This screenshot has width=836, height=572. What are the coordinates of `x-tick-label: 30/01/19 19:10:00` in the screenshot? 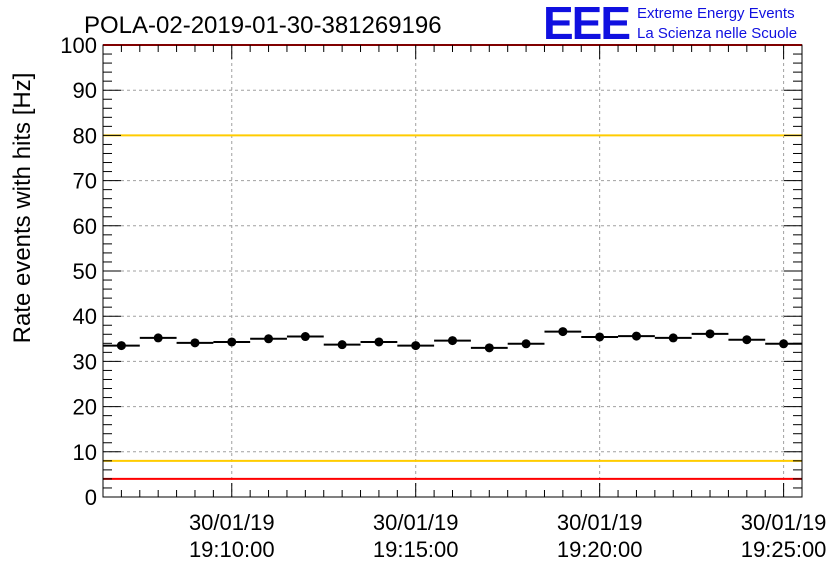 It's located at (232, 536).